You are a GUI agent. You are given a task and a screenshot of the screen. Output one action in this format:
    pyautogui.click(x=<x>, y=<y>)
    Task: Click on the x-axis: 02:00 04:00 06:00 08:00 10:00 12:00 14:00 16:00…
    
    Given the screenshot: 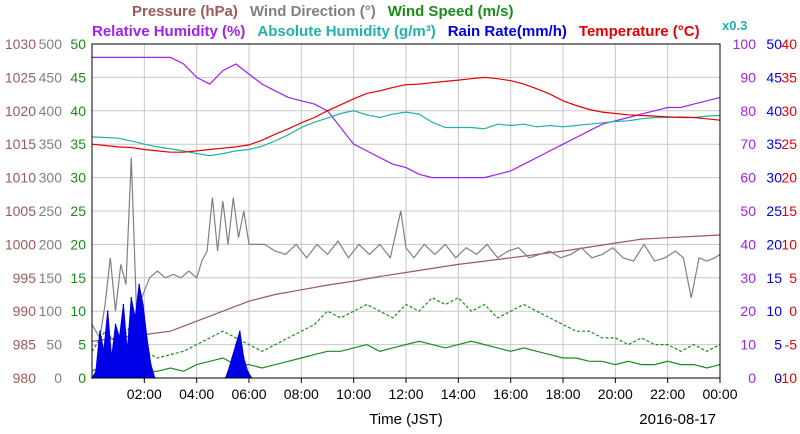 What is the action you would take?
    pyautogui.click(x=432, y=390)
    